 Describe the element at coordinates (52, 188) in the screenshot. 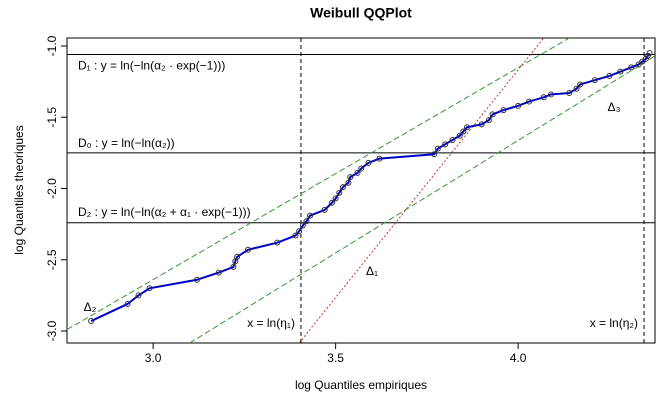

I see `y-tick-label: -2.0` at that location.